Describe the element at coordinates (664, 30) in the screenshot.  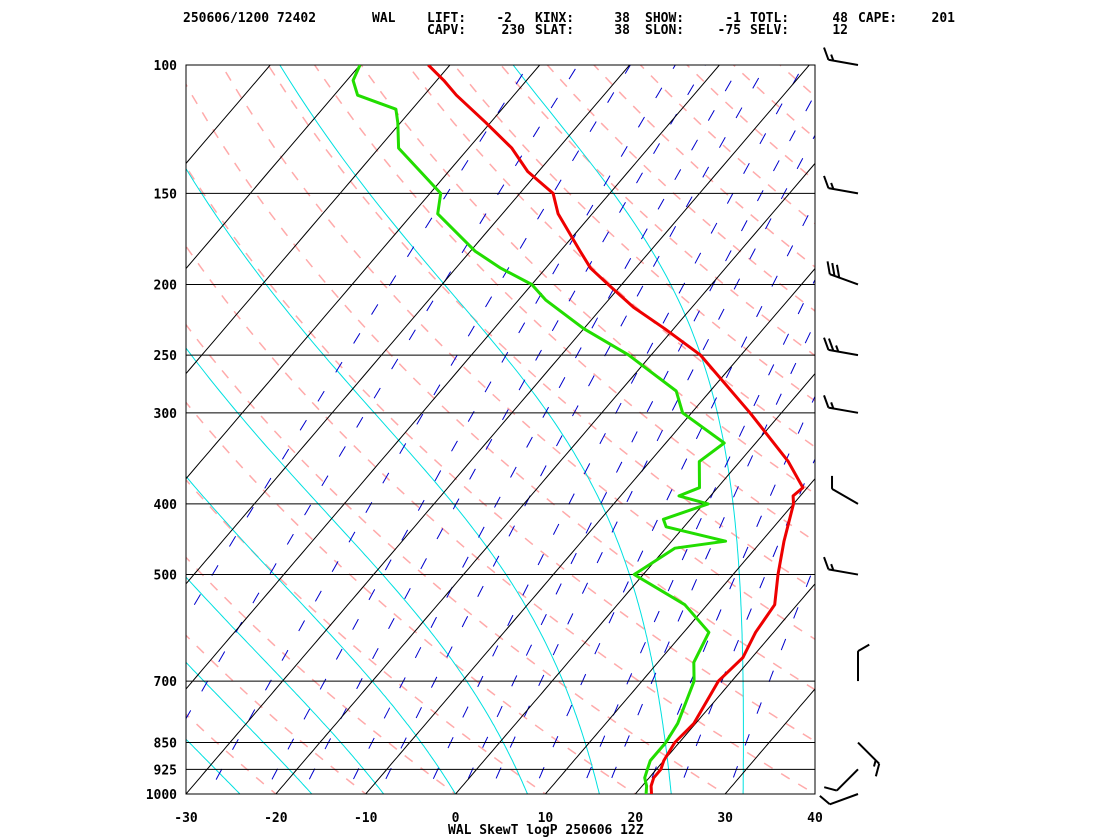
I see `header-item: SLON:` at that location.